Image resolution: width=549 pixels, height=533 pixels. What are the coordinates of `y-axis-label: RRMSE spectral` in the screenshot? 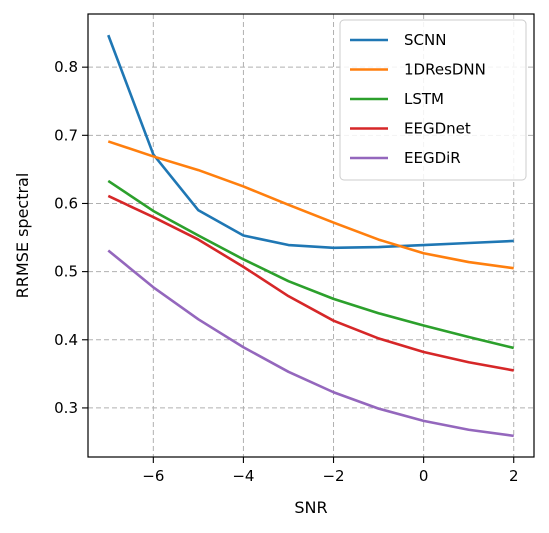 It's located at (22, 236).